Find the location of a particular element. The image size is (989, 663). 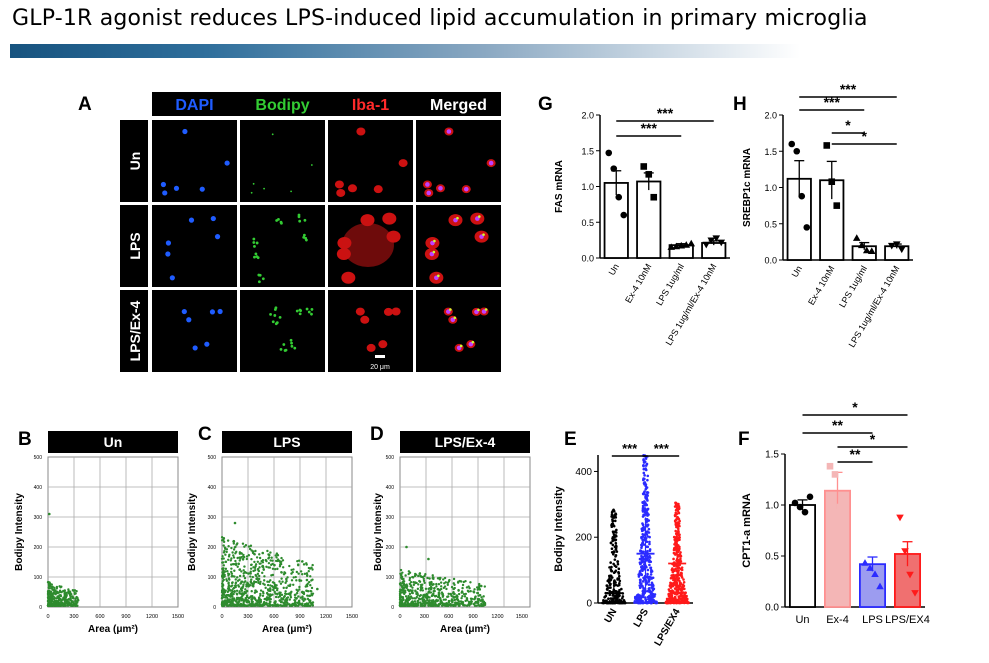

x-tick-label: LPS 1ug/ml is located at coordinates (853, 286).